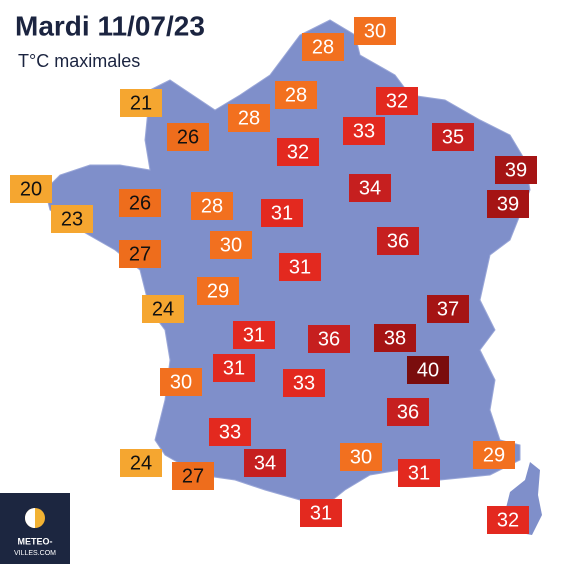 This screenshot has width=564, height=569. I want to click on logo-icon-half, so click(30, 518).